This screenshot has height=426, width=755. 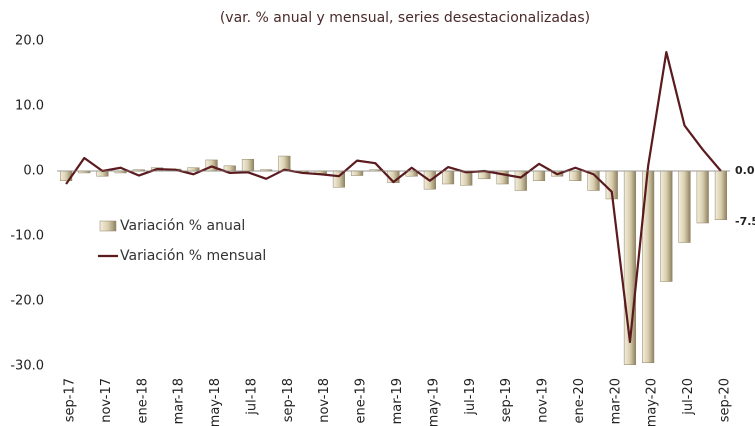 What do you see at coordinates (29, 41) in the screenshot?
I see `y-tick-label: 20.0` at bounding box center [29, 41].